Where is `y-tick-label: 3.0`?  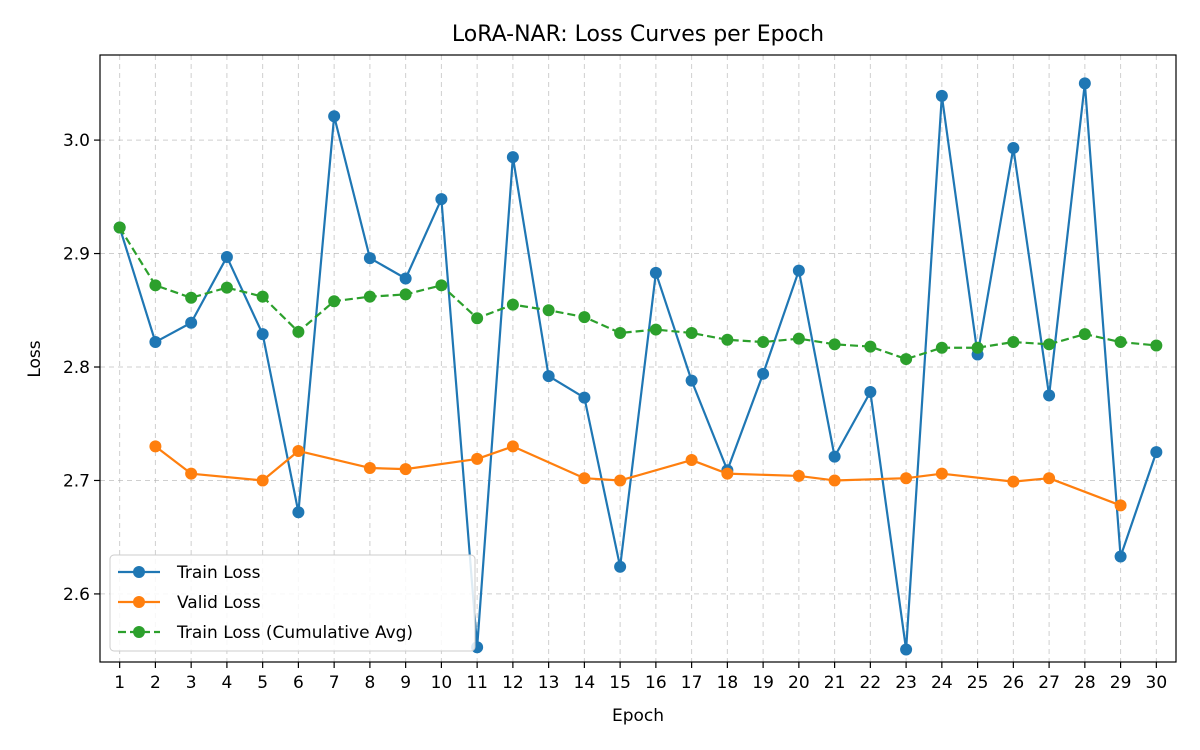 y-tick-label: 3.0 is located at coordinates (76, 141).